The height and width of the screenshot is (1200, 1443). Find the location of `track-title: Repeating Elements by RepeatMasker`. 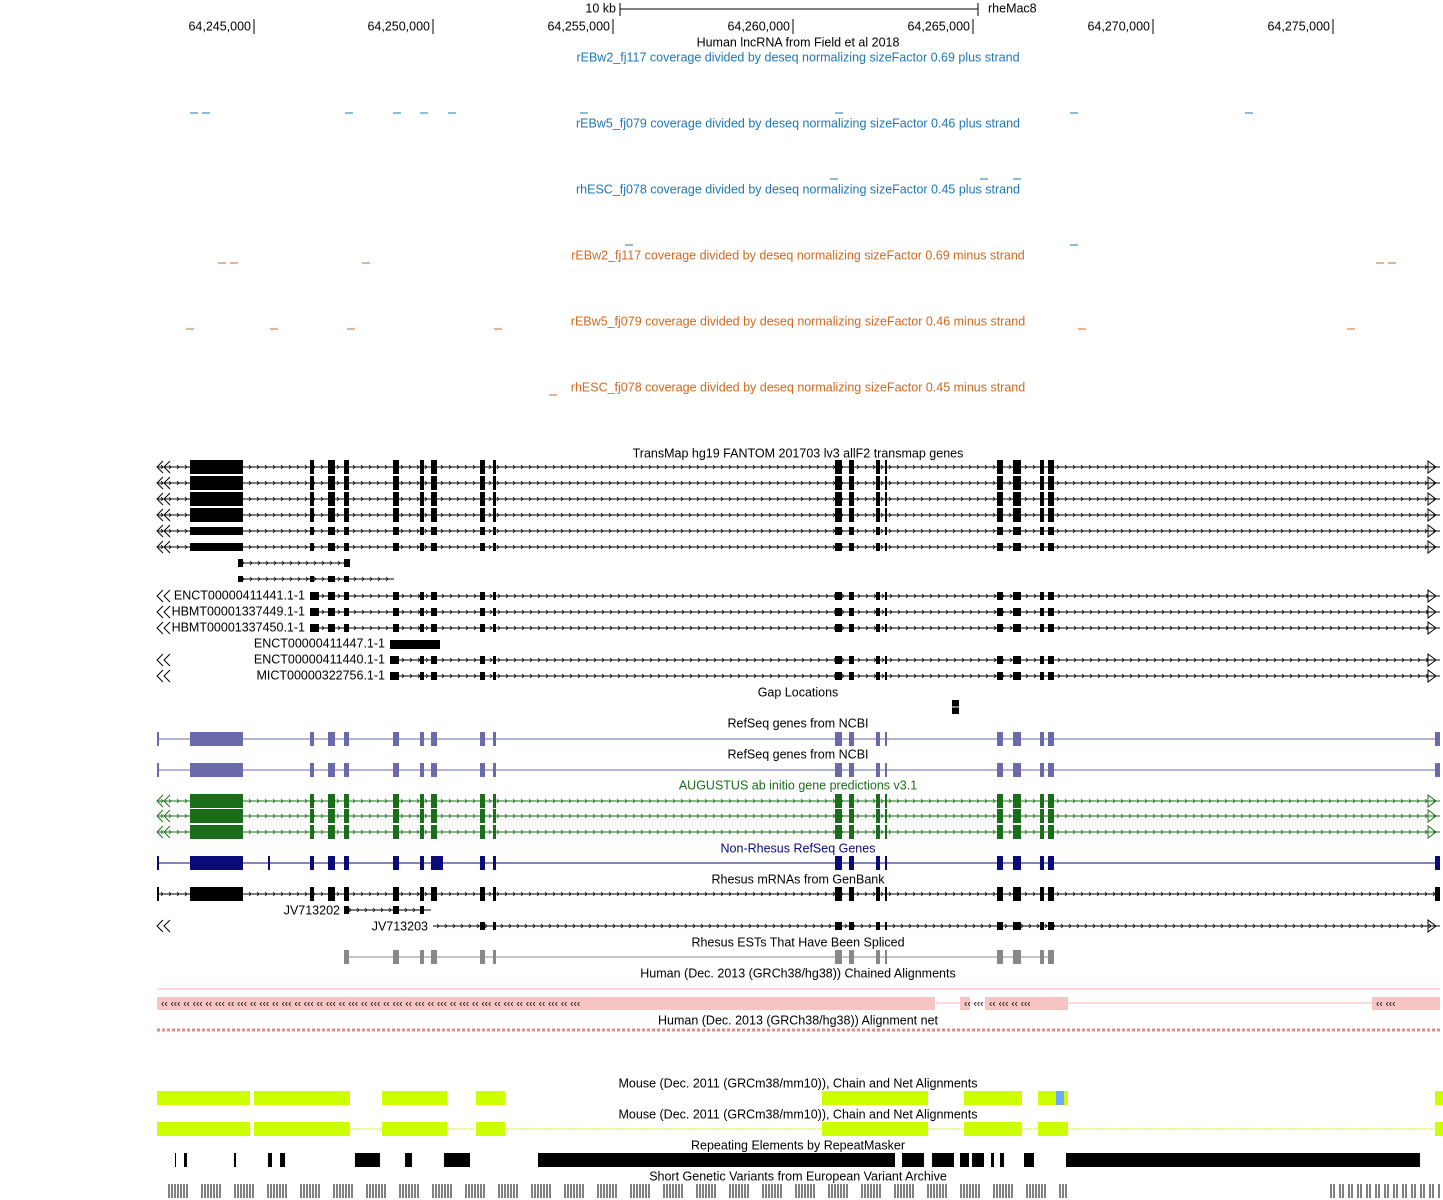

track-title: Repeating Elements by RepeatMasker is located at coordinates (798, 1145).